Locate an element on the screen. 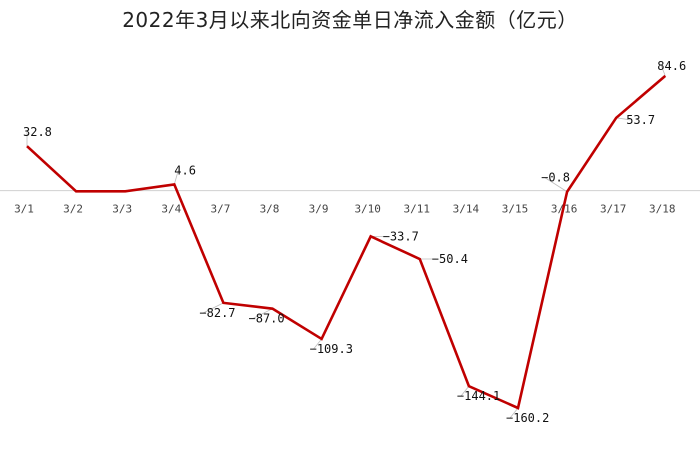 The image size is (700, 449). data-label: −0.8 is located at coordinates (555, 178).